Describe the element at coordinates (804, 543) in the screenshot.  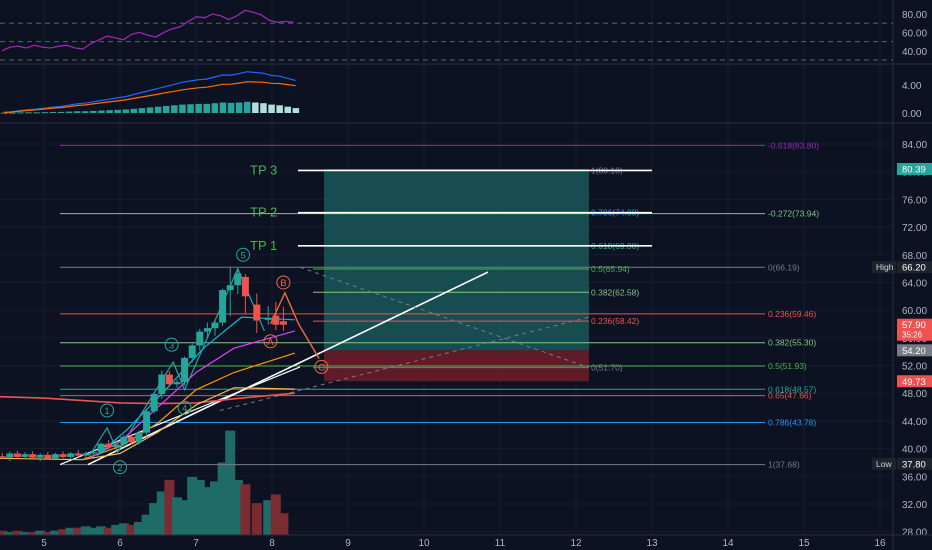
I see `time-tick-label: 15` at that location.